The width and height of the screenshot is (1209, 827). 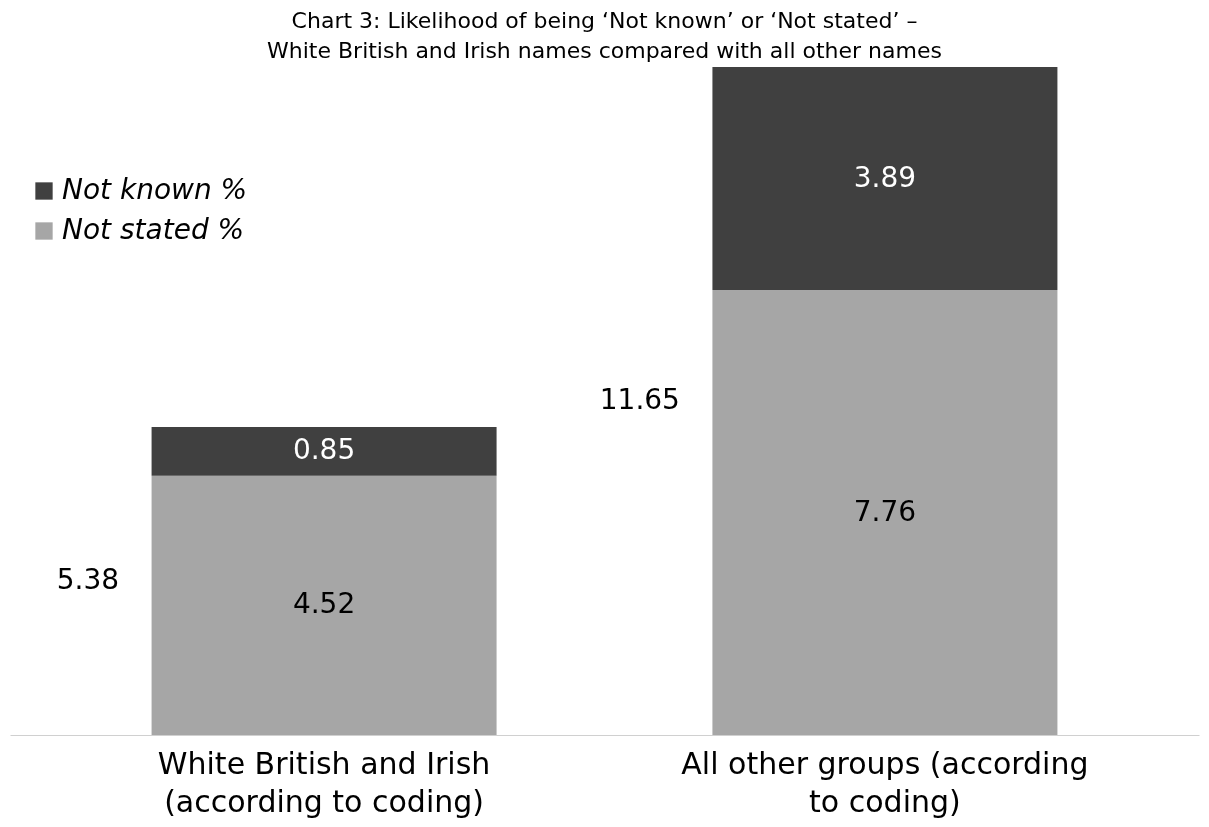 What do you see at coordinates (155, 189) in the screenshot?
I see `legend-label: Not known %` at bounding box center [155, 189].